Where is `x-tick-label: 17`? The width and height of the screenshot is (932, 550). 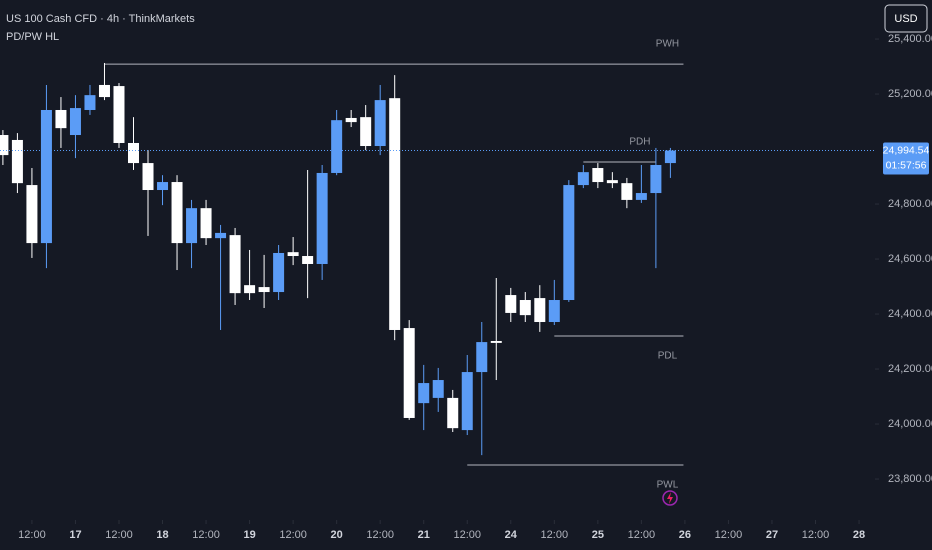 x-tick-label: 17 is located at coordinates (75, 535).